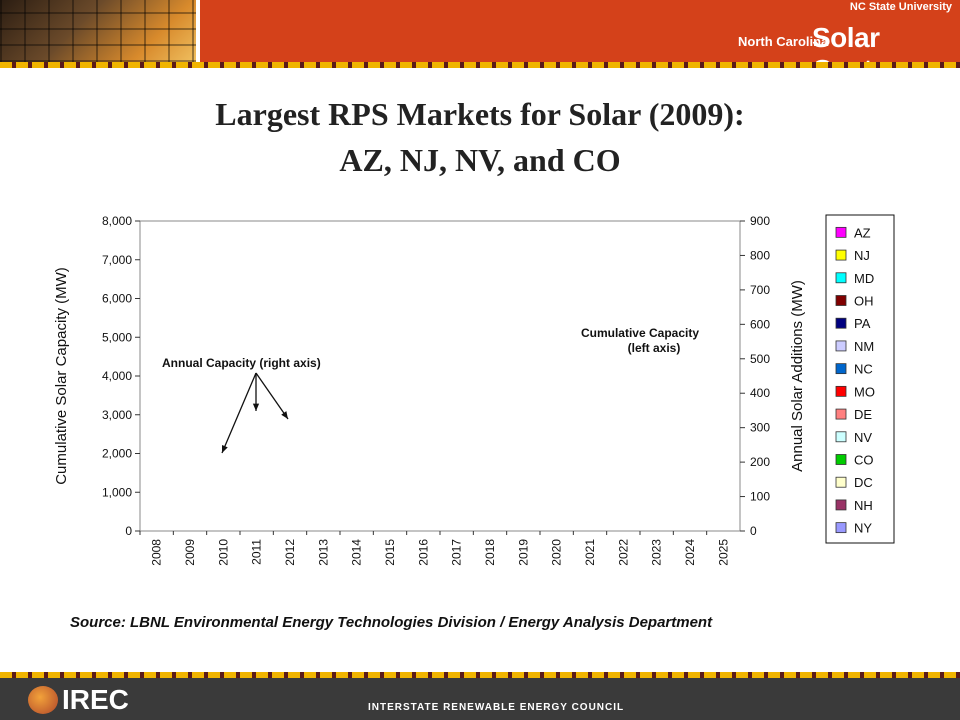 Image resolution: width=960 pixels, height=720 pixels. I want to click on legend-label-co: CO, so click(864, 460).